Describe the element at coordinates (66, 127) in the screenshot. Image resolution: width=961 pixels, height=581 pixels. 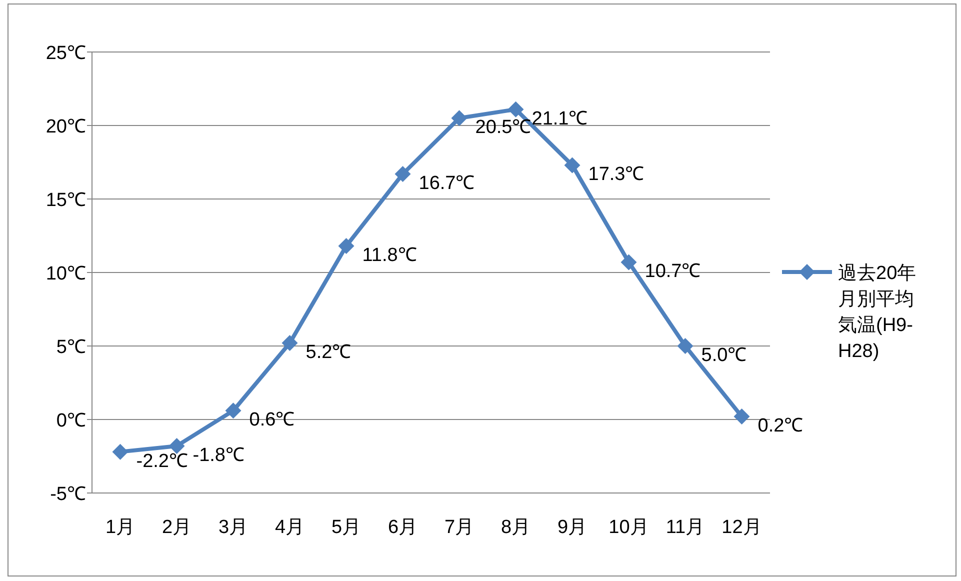
I see `y-tick-label: 20℃` at that location.